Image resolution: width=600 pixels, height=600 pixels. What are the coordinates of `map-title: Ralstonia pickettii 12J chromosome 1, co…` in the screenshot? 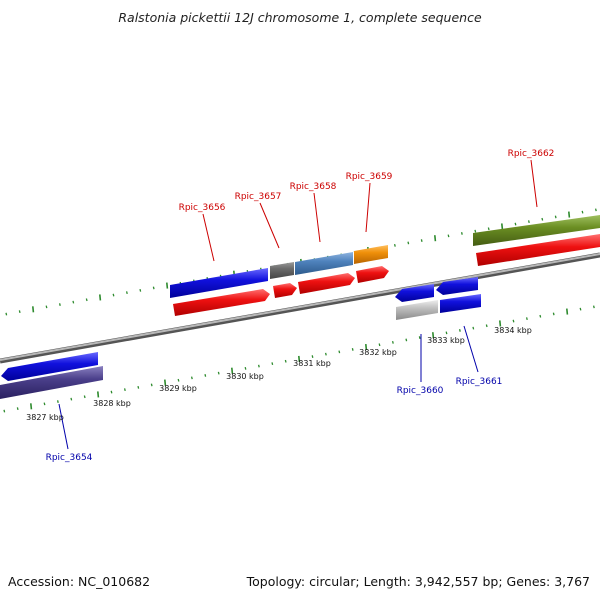 It's located at (300, 17).